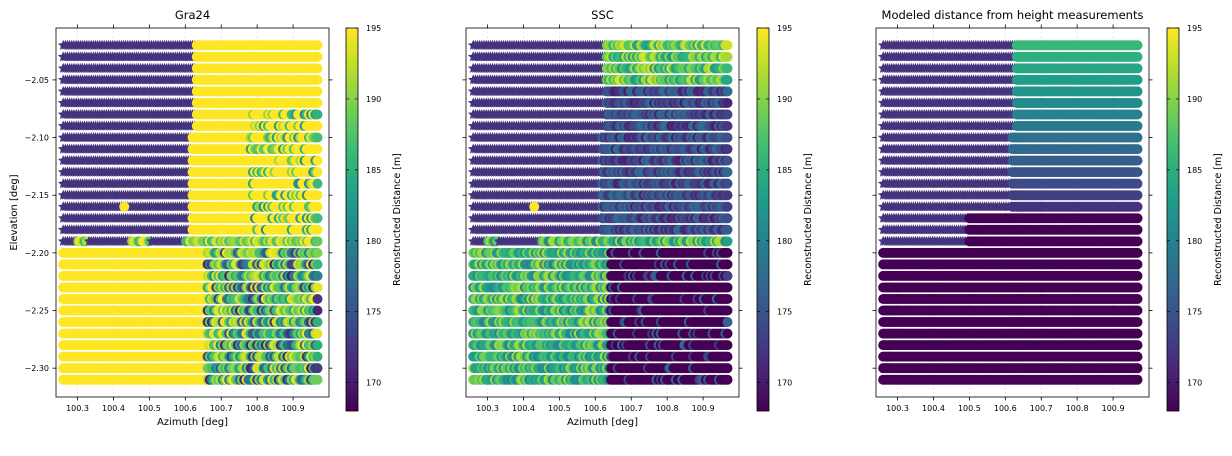 This screenshot has height=456, width=1232. Describe the element at coordinates (149, 408) in the screenshot. I see `x-tick-label: 100.5` at that location.